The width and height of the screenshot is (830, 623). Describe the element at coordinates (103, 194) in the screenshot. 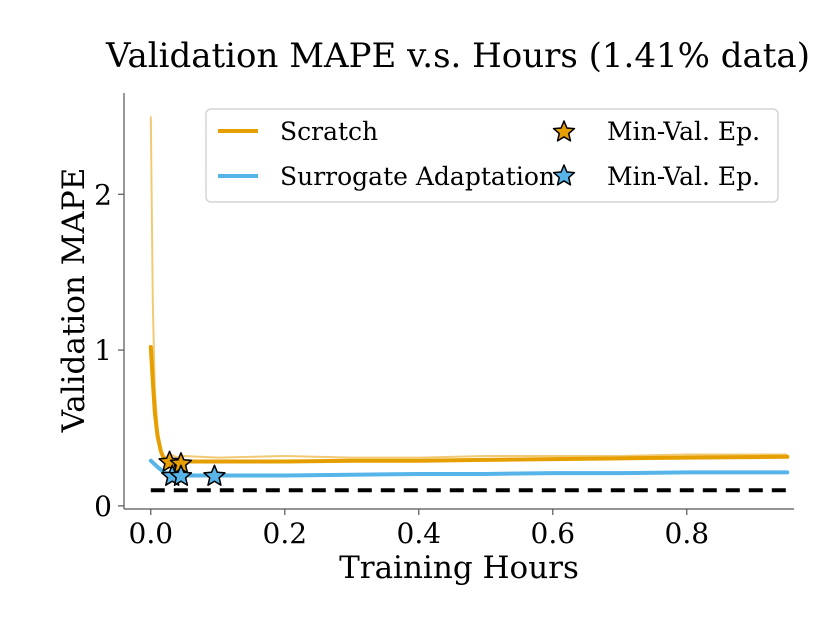

I see `y-tick-label: 2` at that location.